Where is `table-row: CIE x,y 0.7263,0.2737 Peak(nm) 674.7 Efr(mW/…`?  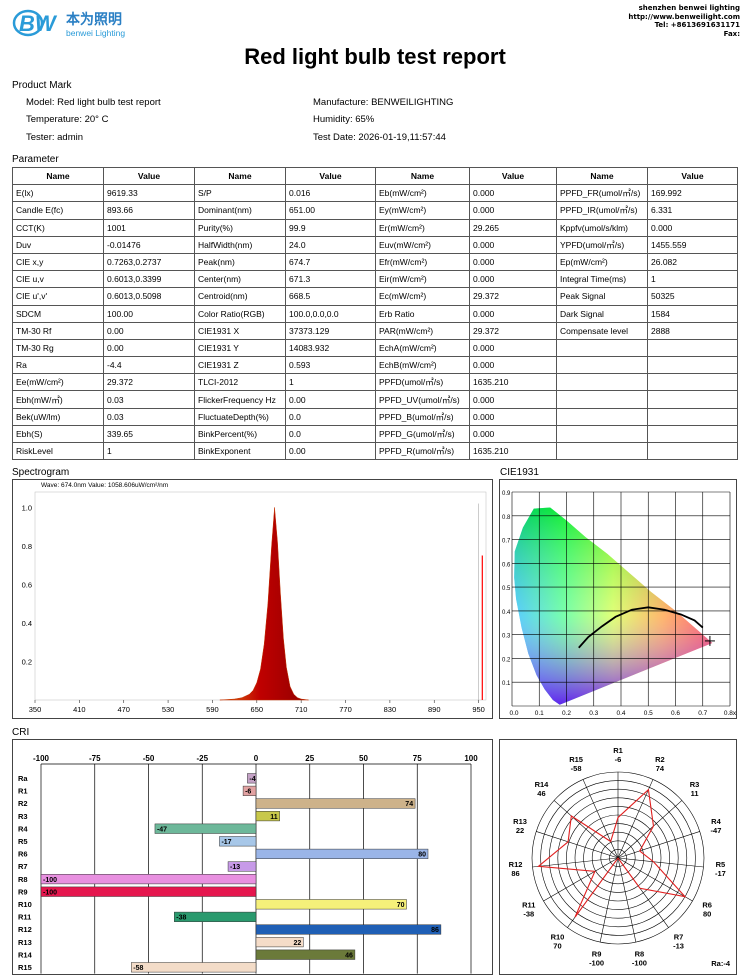 table-row: CIE x,y 0.7263,0.2737 Peak(nm) 674.7 Efr(mW/… is located at coordinates (375, 262).